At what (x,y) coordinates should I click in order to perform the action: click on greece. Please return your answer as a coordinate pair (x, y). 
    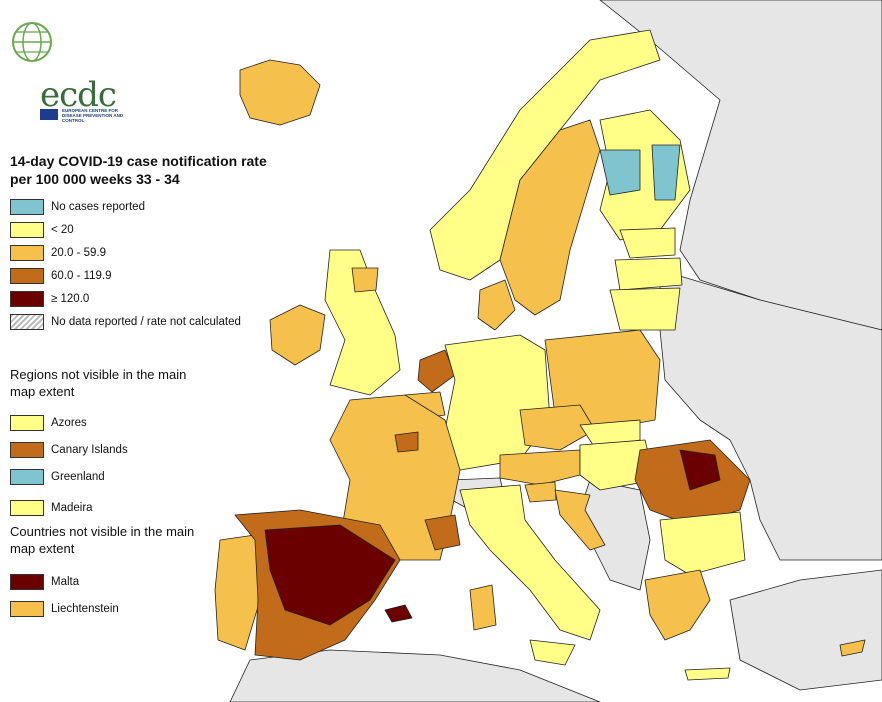
    Looking at the image, I should click on (677, 605).